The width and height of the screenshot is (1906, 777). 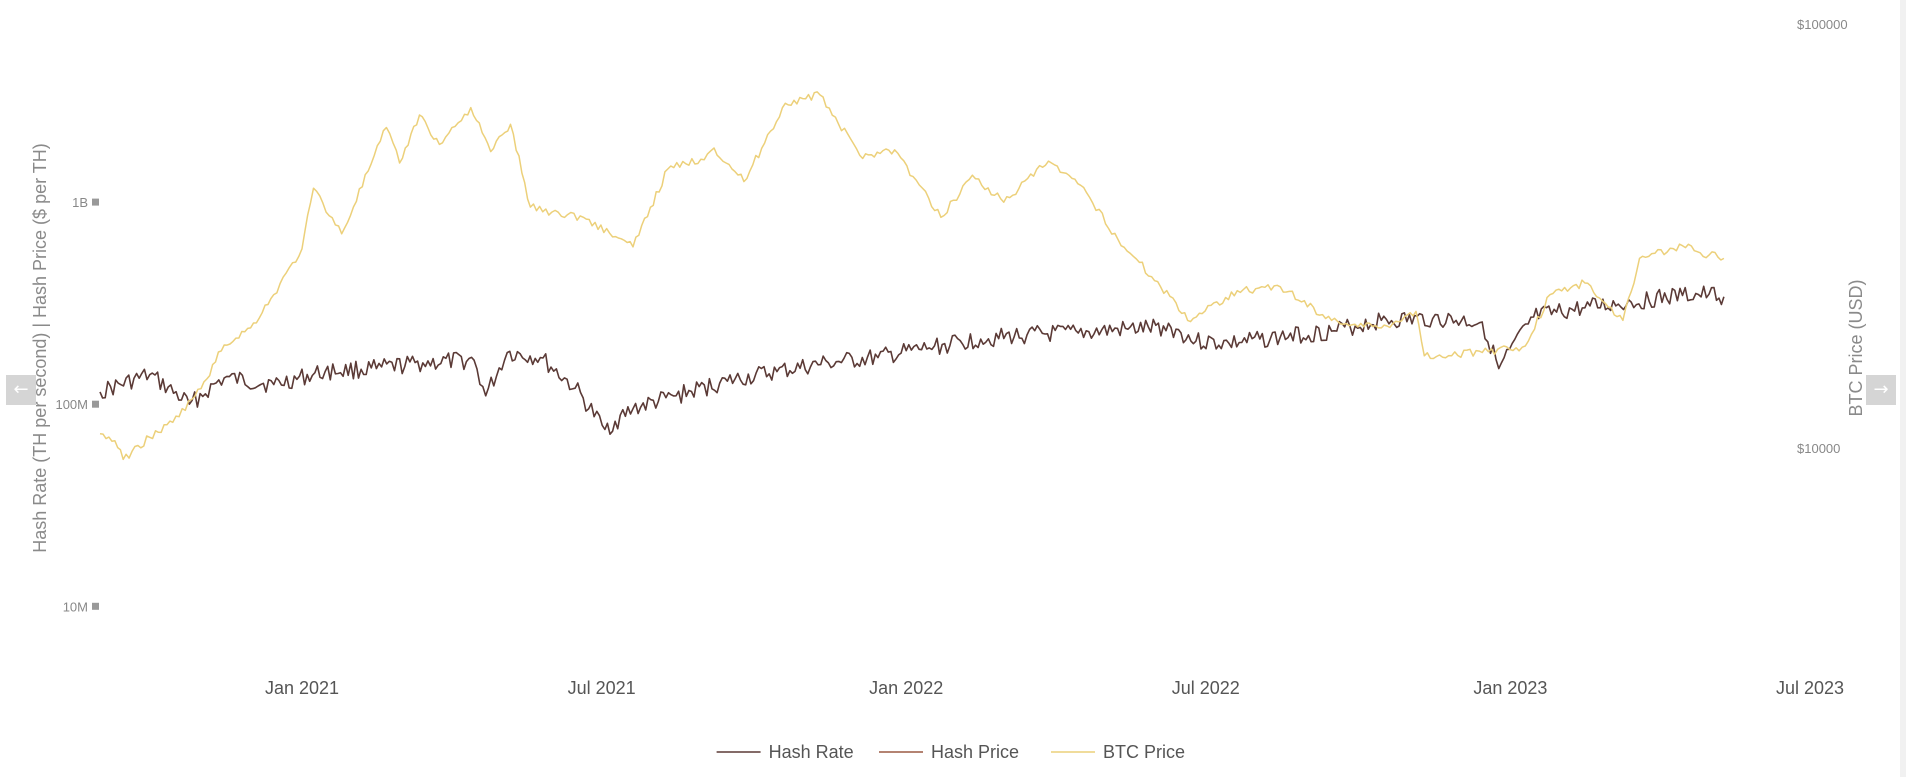 I want to click on left-axis: 1B 100M 10M, so click(x=77, y=404).